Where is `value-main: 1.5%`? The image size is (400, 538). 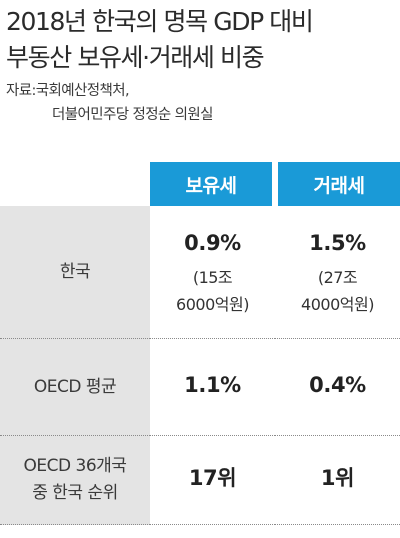
value-main: 1.5% is located at coordinates (337, 243).